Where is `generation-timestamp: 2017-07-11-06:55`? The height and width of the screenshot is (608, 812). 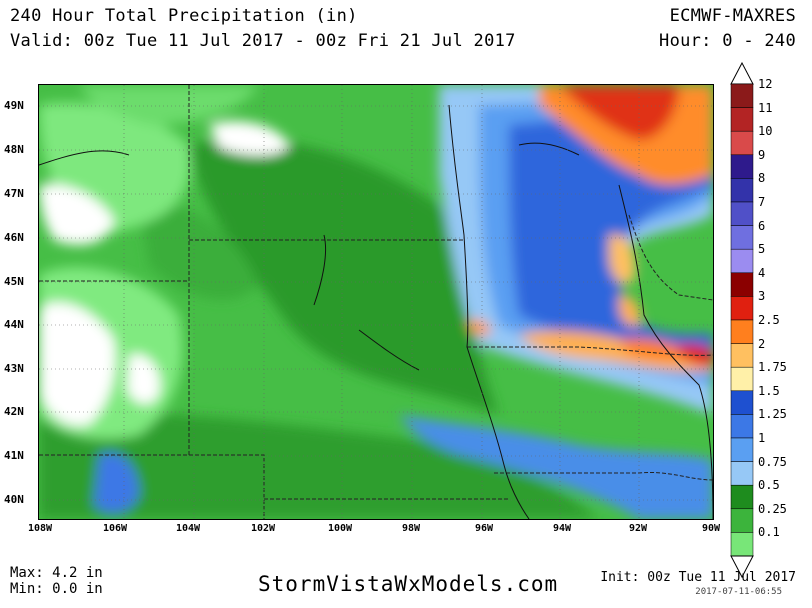 generation-timestamp: 2017-07-11-06:55 is located at coordinates (738, 592).